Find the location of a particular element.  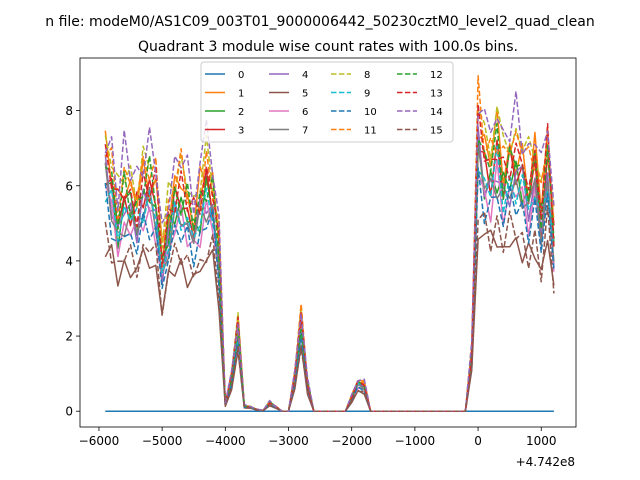

legend-label-6: 6 is located at coordinates (305, 112).